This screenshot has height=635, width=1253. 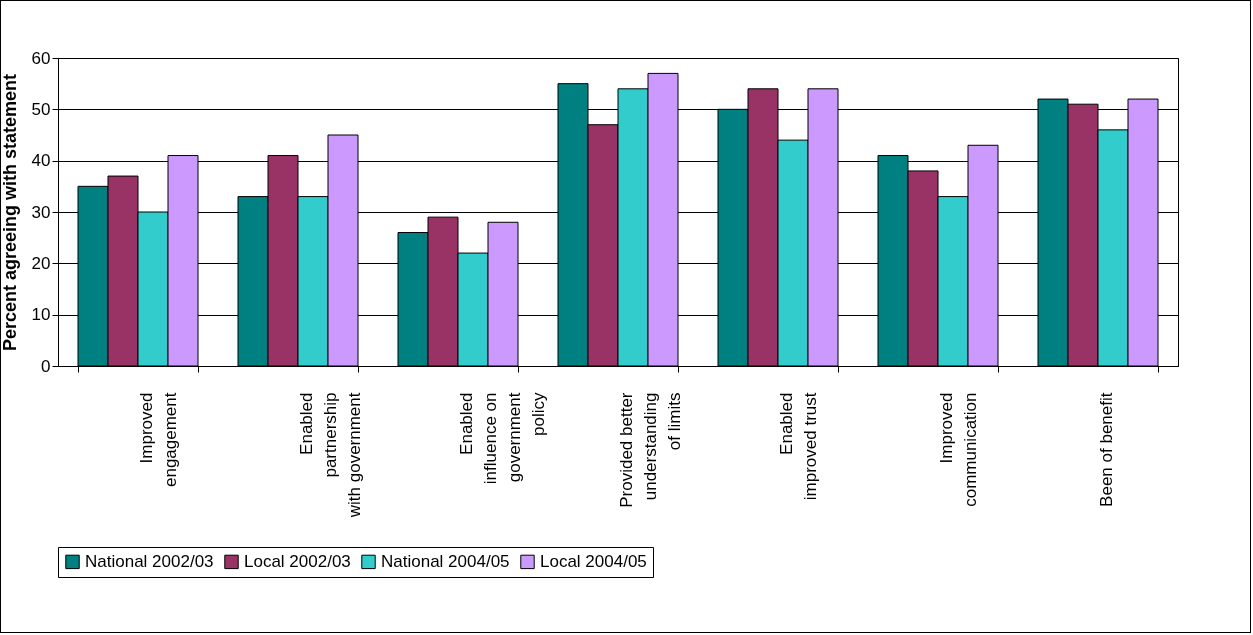 What do you see at coordinates (1106, 449) in the screenshot?
I see `x-tick-label: Been of benefit` at bounding box center [1106, 449].